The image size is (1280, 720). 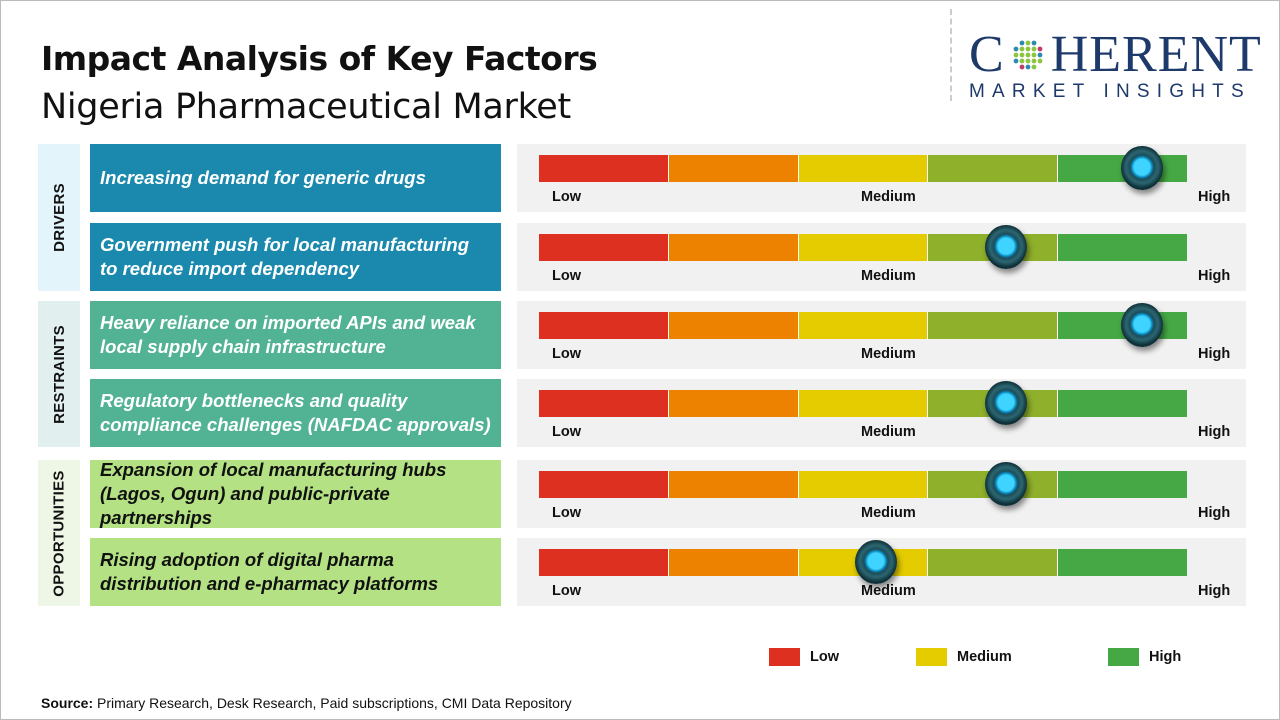 I want to click on category-tab-opportunities: OPPORTUNITIES, so click(x=59, y=533).